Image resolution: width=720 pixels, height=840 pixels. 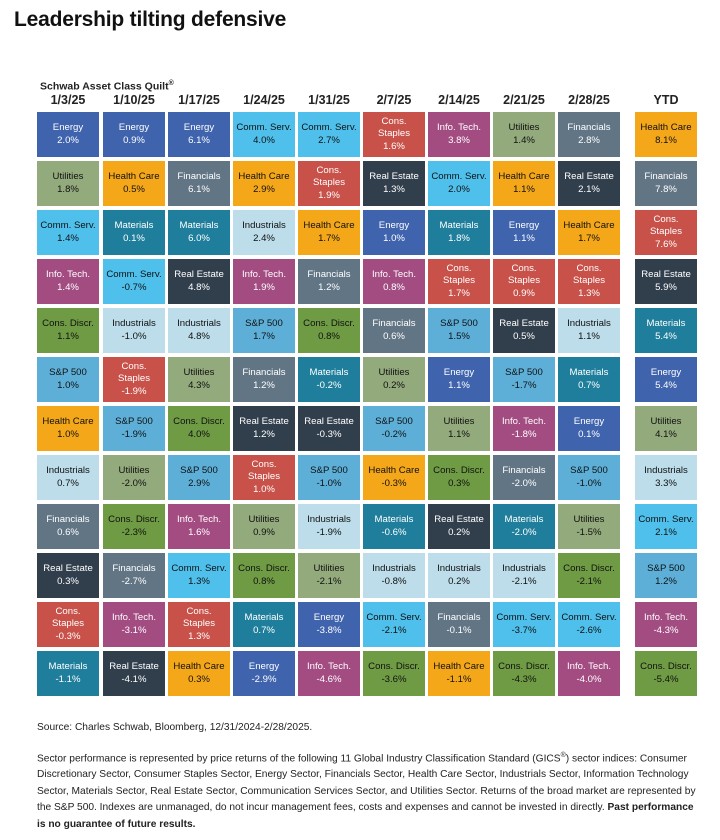 I want to click on quilt-cell: S&P 500 1.5%, so click(x=459, y=330).